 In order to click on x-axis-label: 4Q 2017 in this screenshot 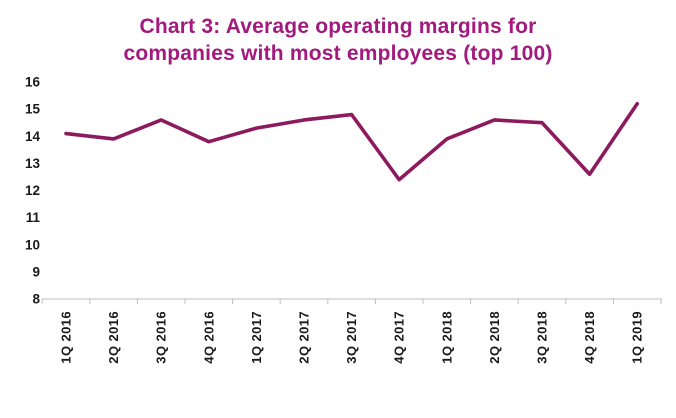, I will do `click(399, 337)`.